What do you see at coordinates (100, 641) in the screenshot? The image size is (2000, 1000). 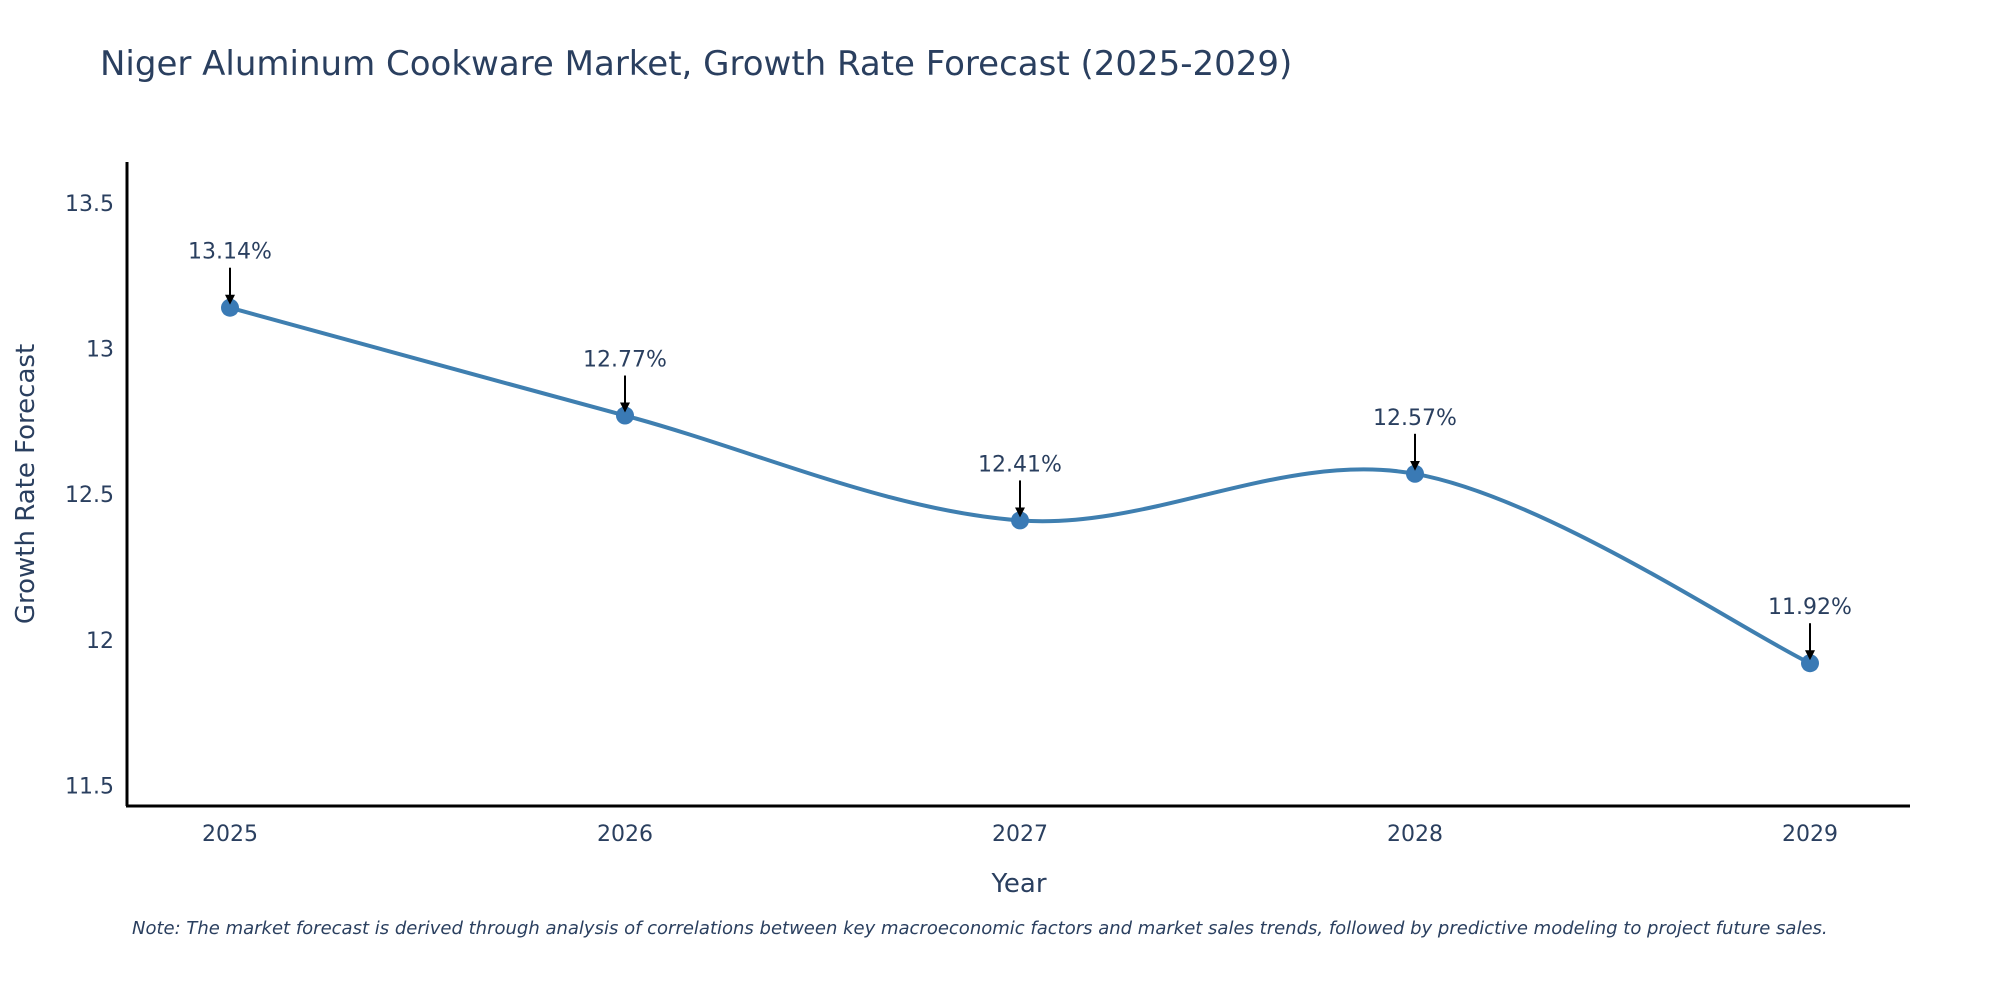 I see `y-tick-label: 12` at bounding box center [100, 641].